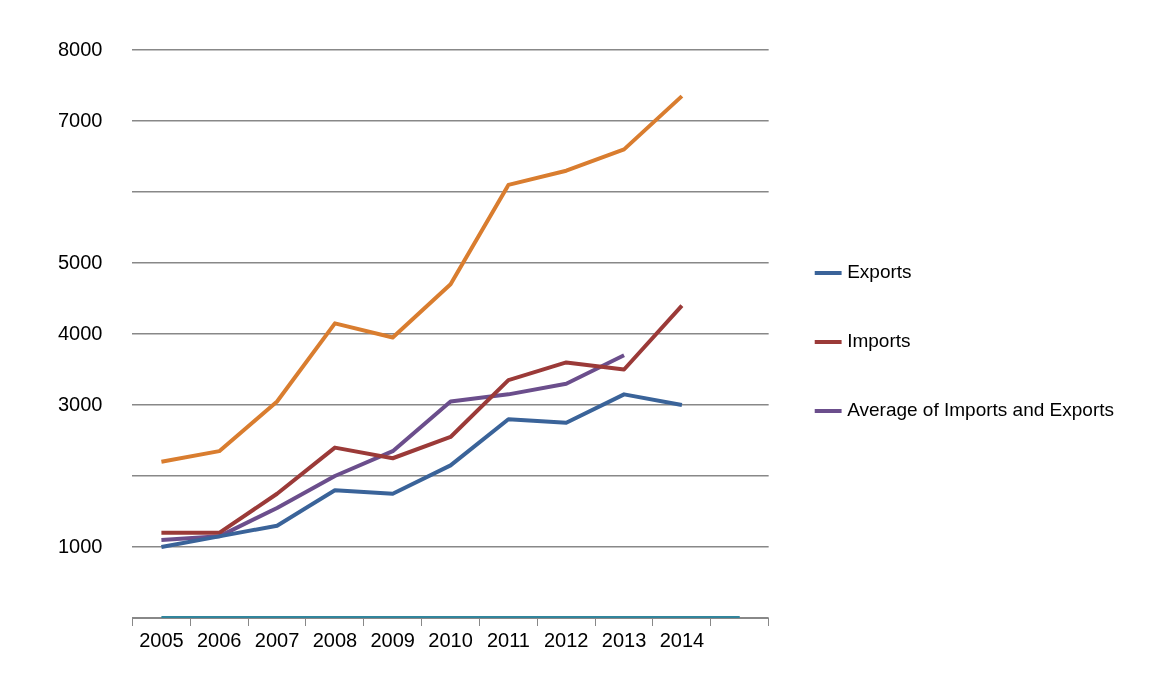  Describe the element at coordinates (508, 639) in the screenshot. I see `x-tick-label: 2011` at that location.